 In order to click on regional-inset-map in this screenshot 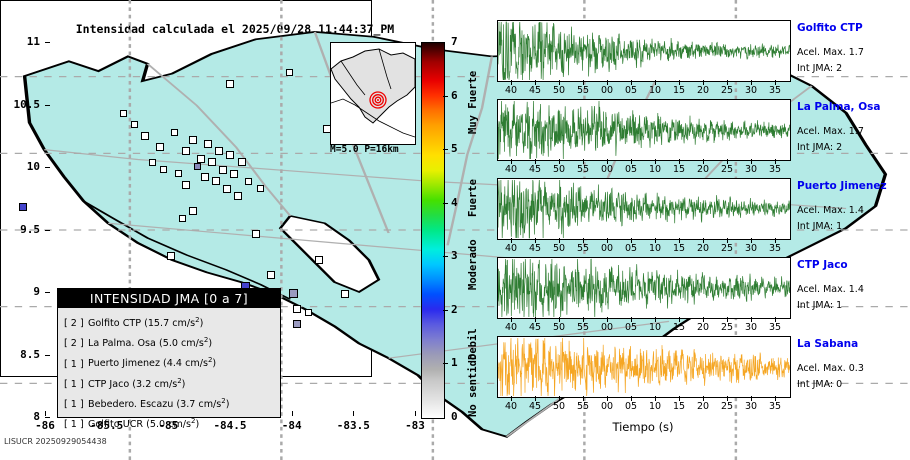, I will do `click(373, 93)`.